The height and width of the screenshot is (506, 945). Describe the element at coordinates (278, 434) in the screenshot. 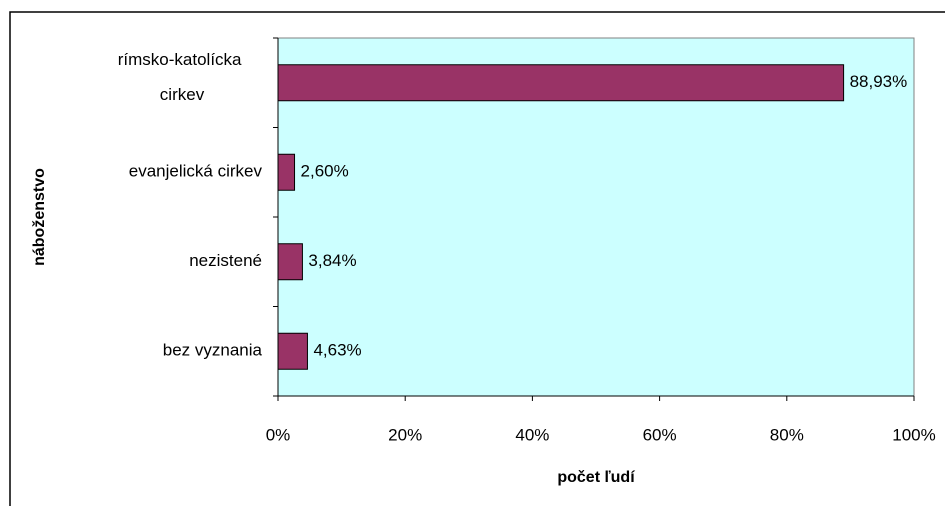

I see `x-tick-label: 0%` at that location.